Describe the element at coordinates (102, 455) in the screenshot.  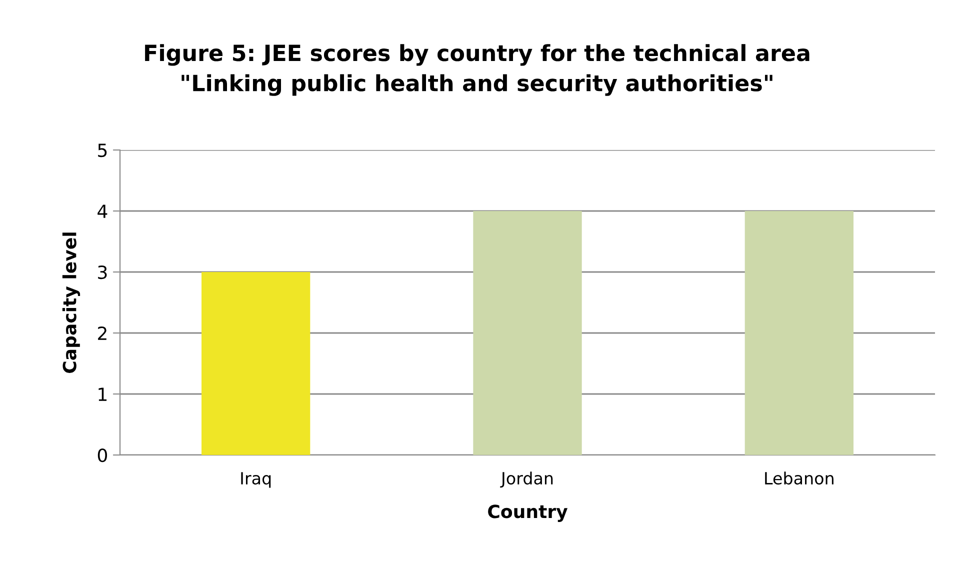
I see `y-tick-label: 0` at that location.